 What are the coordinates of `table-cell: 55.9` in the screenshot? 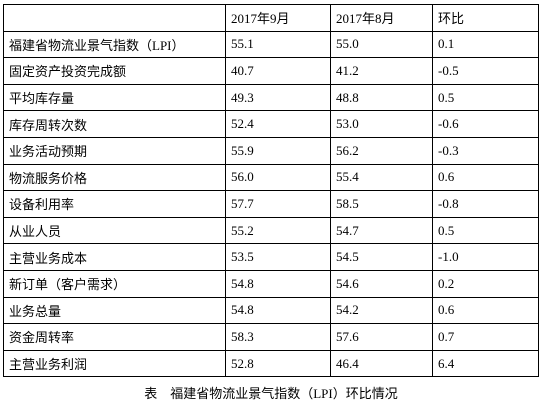 It's located at (278, 150).